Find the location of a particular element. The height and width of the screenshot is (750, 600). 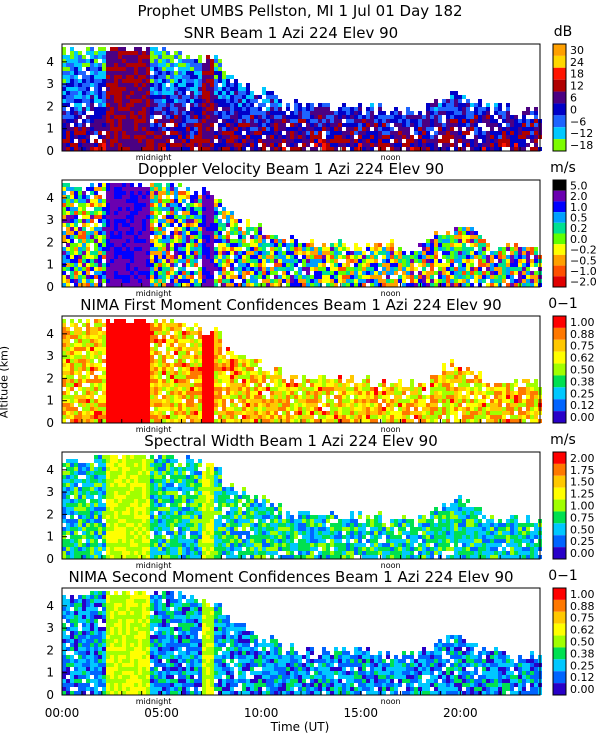

colorbar-label: 24 is located at coordinates (577, 62).